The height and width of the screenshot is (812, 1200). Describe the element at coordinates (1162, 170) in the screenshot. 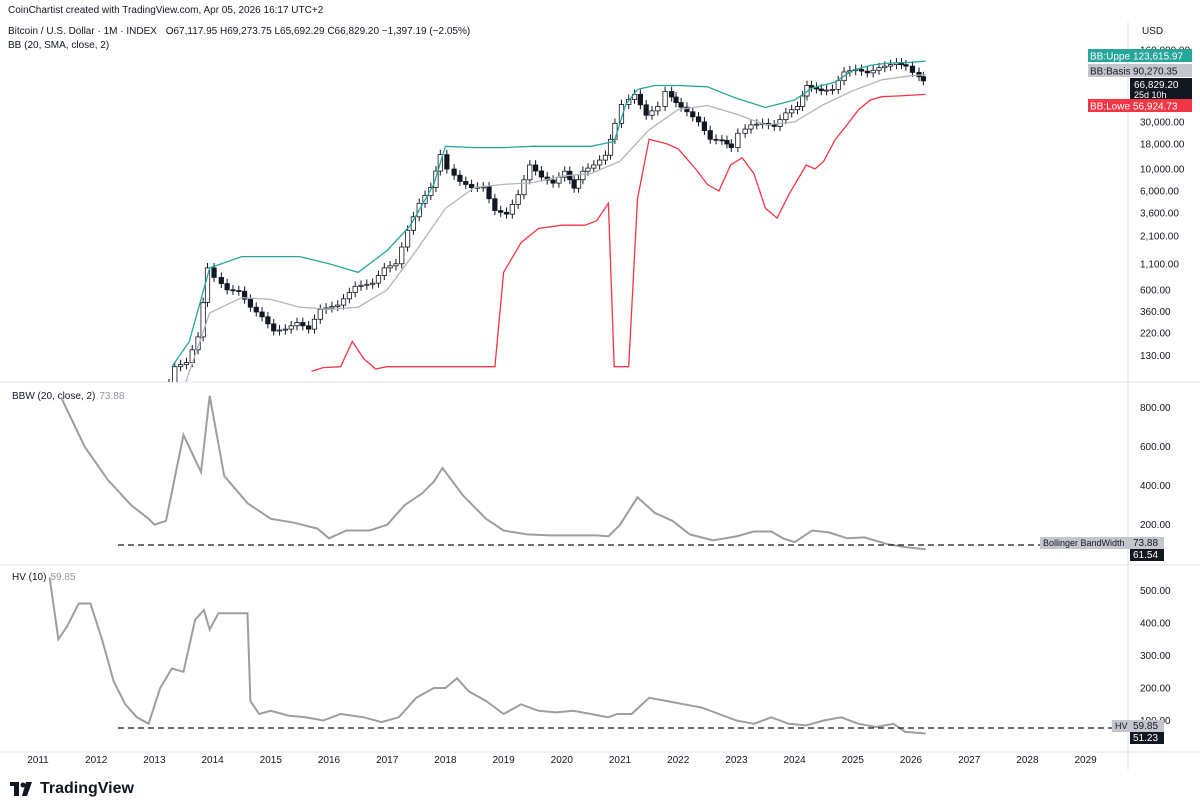

I see `price-axis-tick-label: 10,000.00` at that location.